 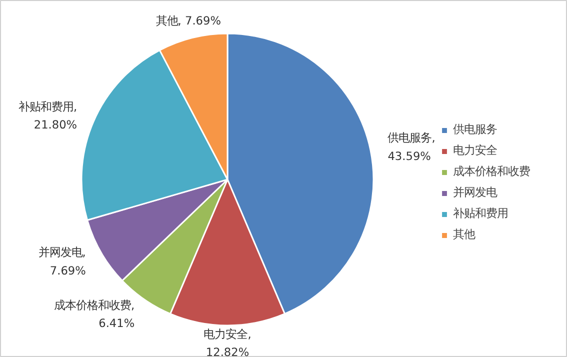 What do you see at coordinates (475, 129) in the screenshot?
I see `legend-label: 供电服务` at bounding box center [475, 129].